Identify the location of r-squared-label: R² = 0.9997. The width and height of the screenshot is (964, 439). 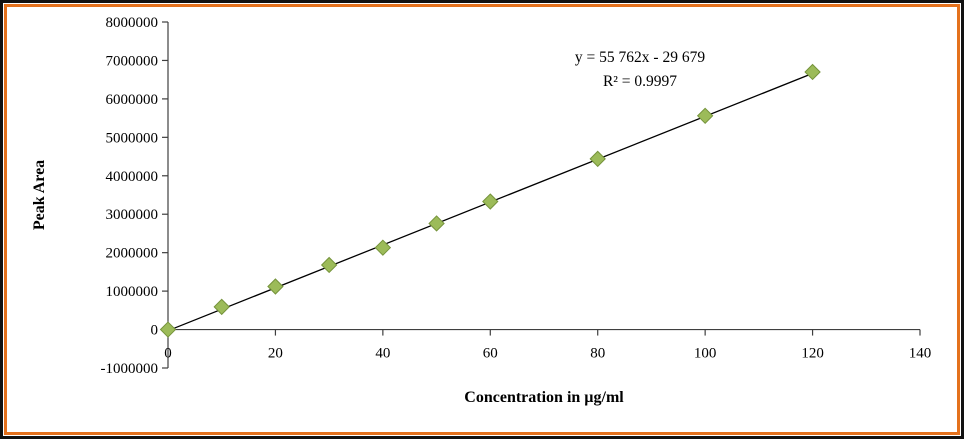
(640, 81).